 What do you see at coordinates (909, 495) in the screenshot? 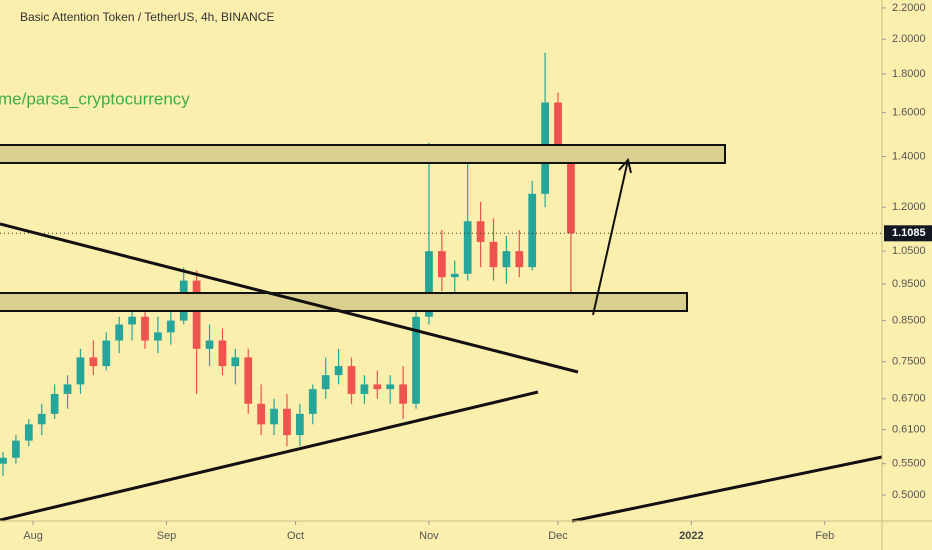
I see `y-tick-label: 0.5000` at bounding box center [909, 495].